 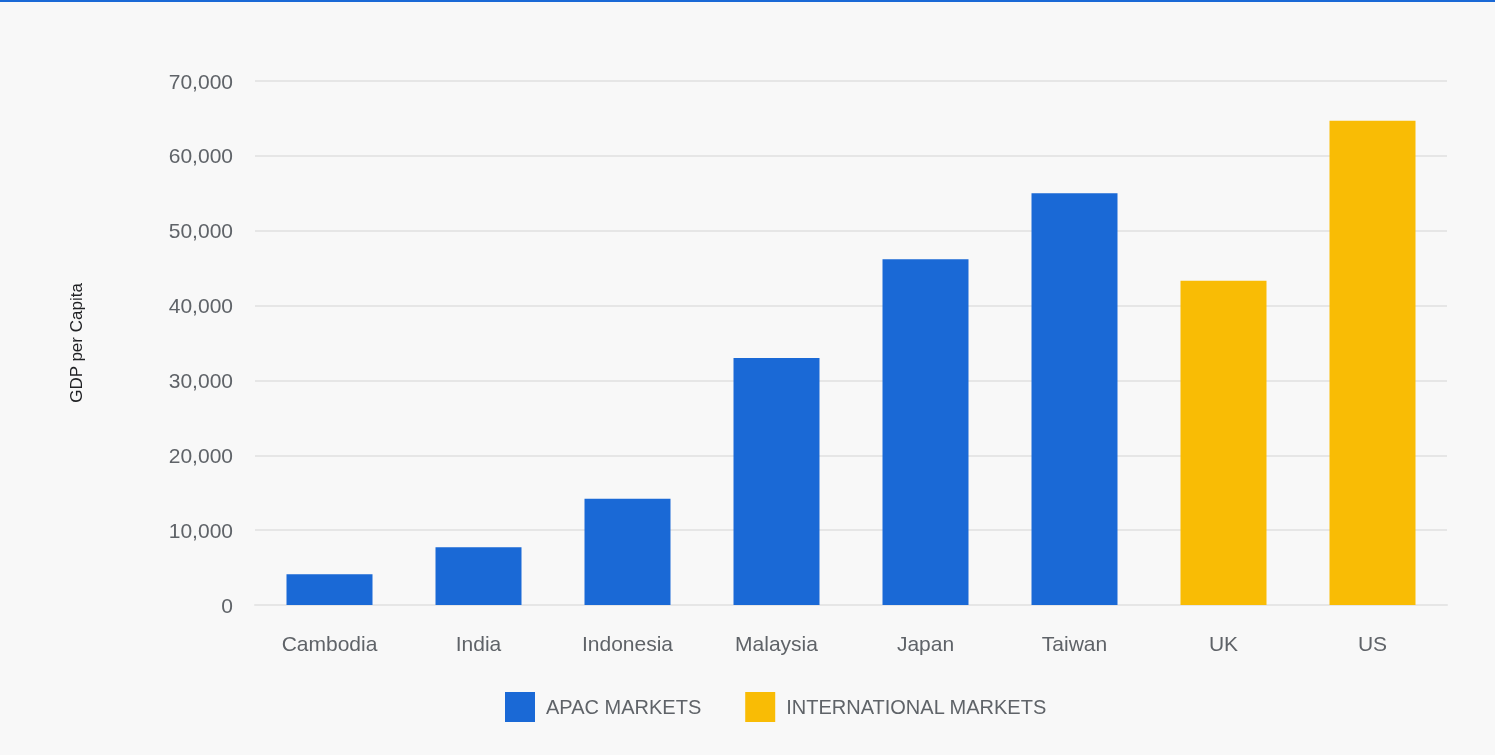 What do you see at coordinates (76, 342) in the screenshot?
I see `y-axis-title: GDP per Capita` at bounding box center [76, 342].